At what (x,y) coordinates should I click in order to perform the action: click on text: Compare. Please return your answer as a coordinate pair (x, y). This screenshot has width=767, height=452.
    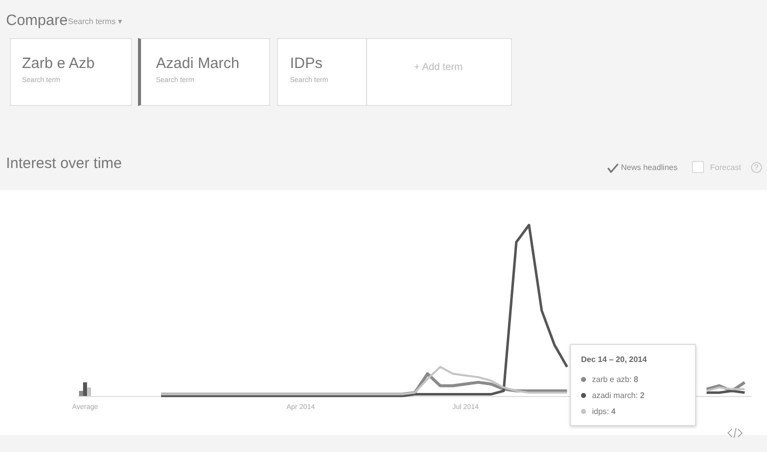
    Looking at the image, I should click on (37, 20).